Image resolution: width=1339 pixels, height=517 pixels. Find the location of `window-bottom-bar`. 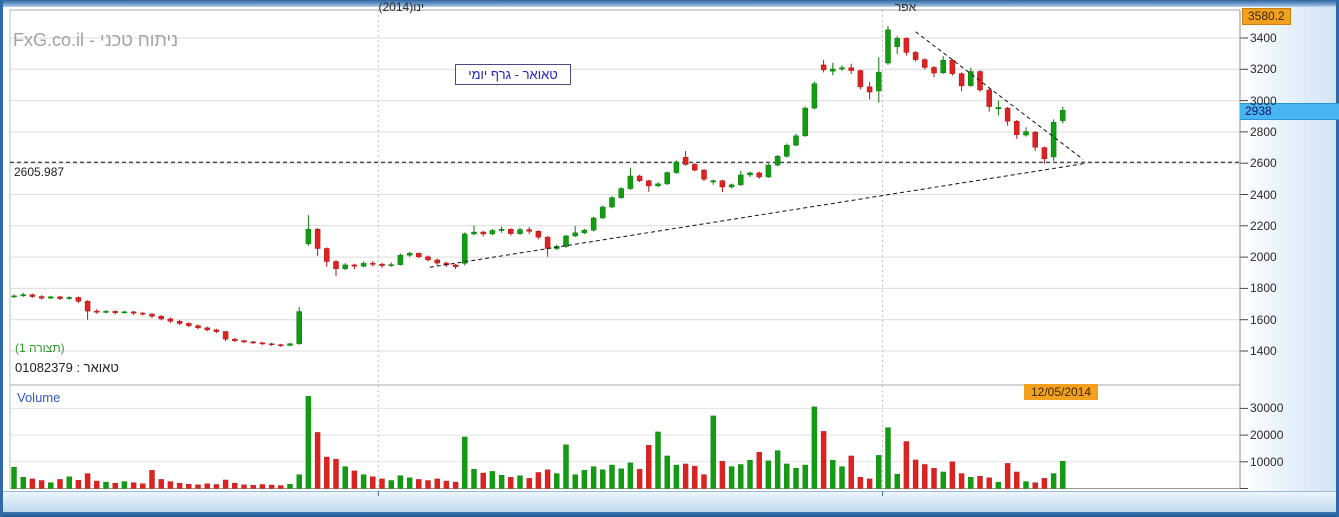

window-bottom-bar is located at coordinates (669, 514).